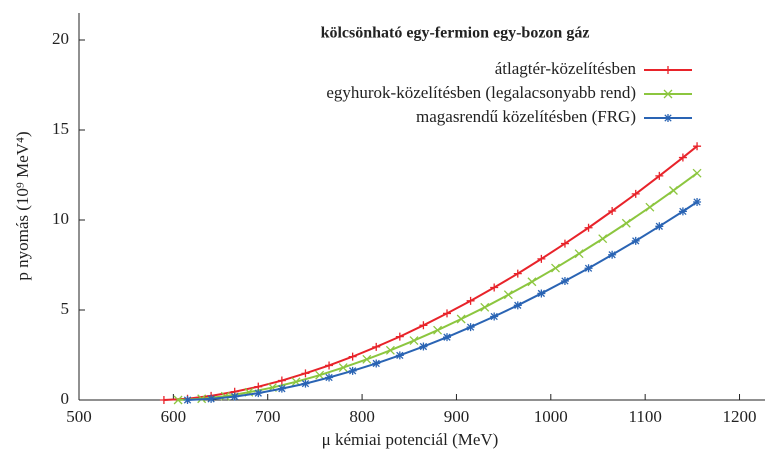 The image size is (783, 459). Describe the element at coordinates (551, 416) in the screenshot. I see `x-tick-label: 1000` at that location.